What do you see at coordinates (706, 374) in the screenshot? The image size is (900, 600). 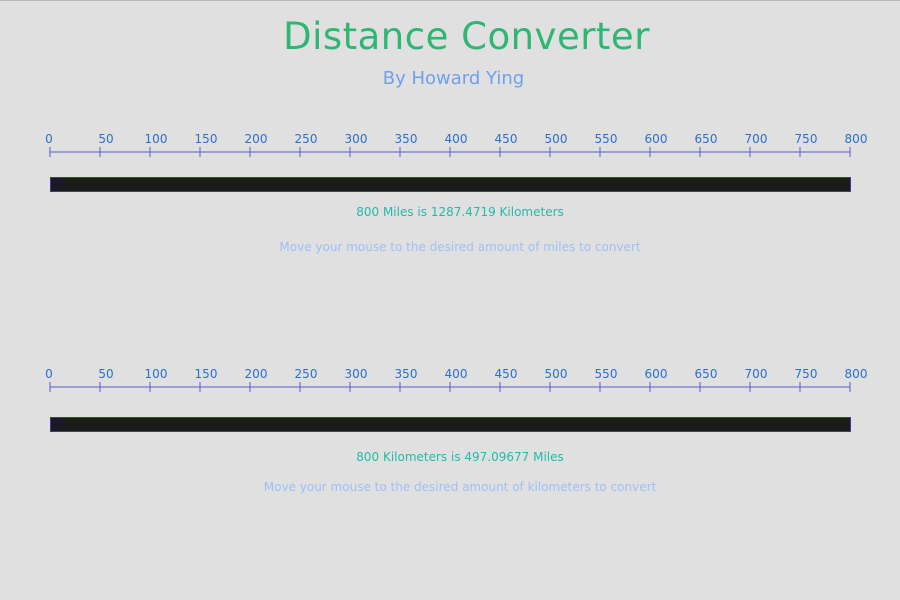 I see `km-ruler-tick-label: 650` at bounding box center [706, 374].